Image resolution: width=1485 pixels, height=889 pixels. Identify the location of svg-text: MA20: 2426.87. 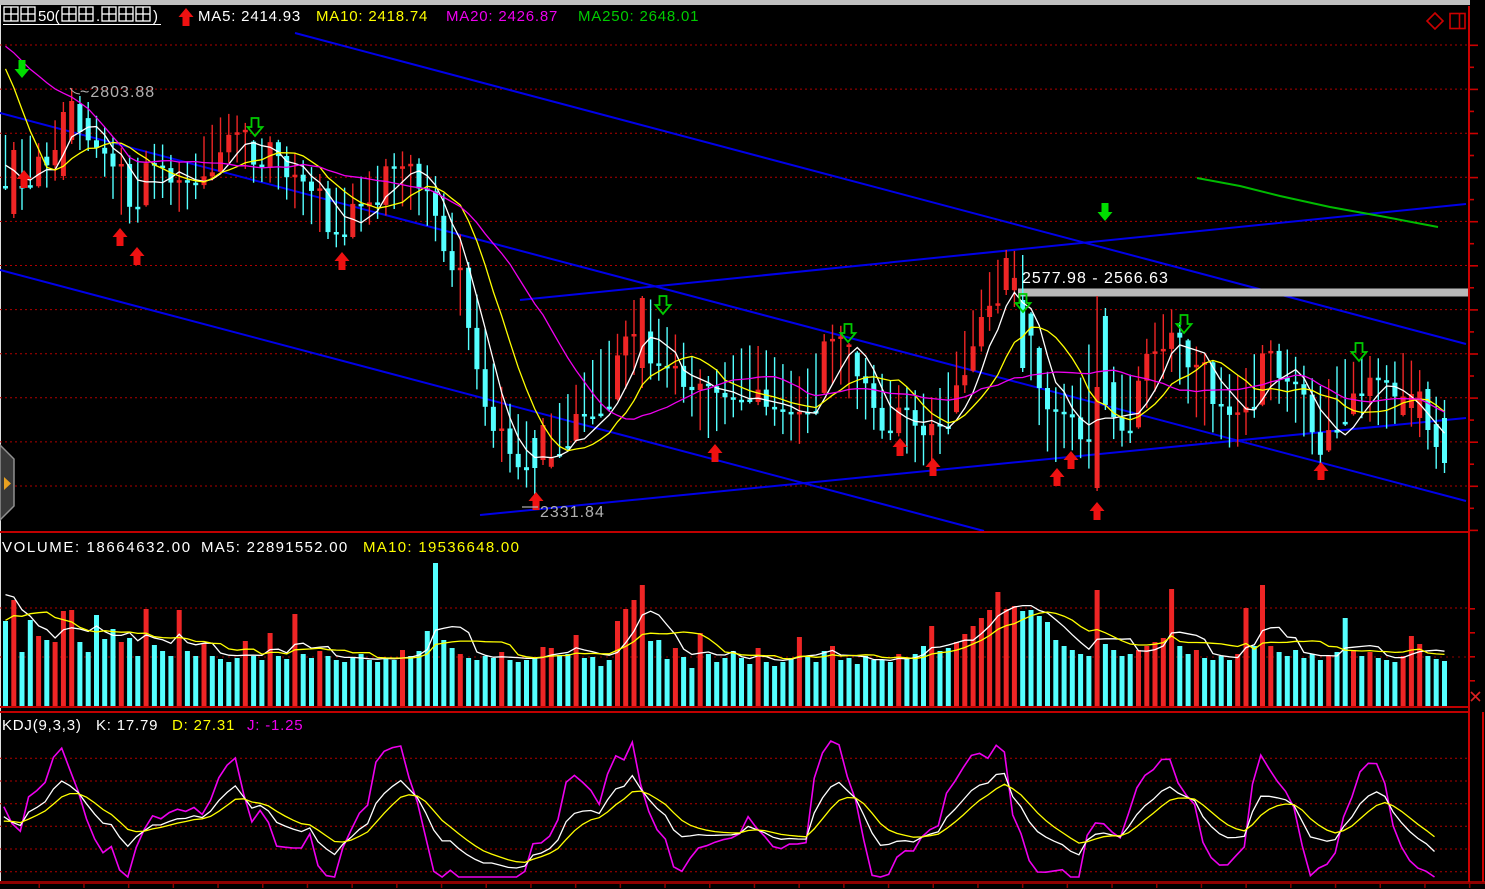
(502, 16).